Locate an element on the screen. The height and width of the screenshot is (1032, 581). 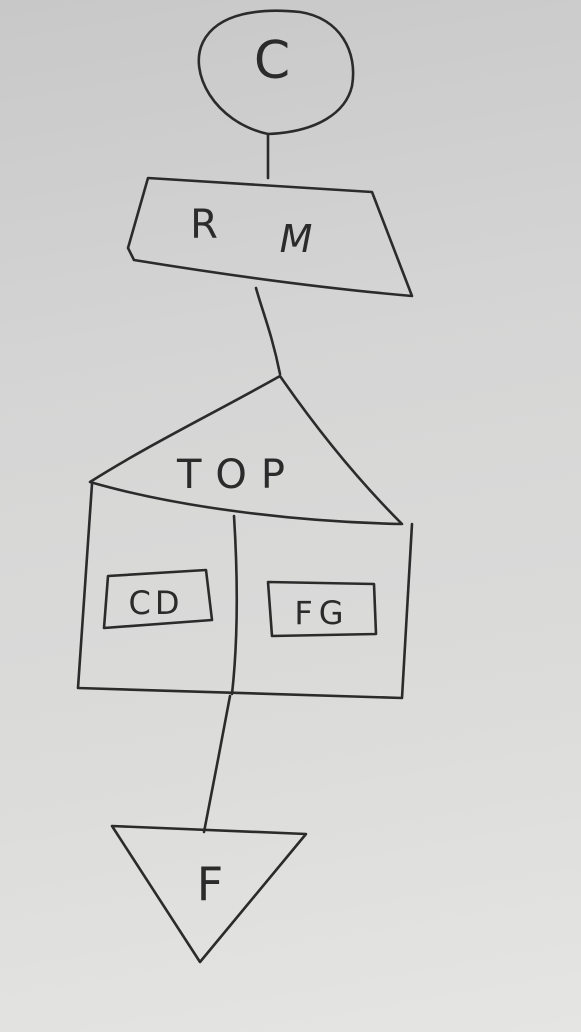
top-block-divider is located at coordinates (234, 605).